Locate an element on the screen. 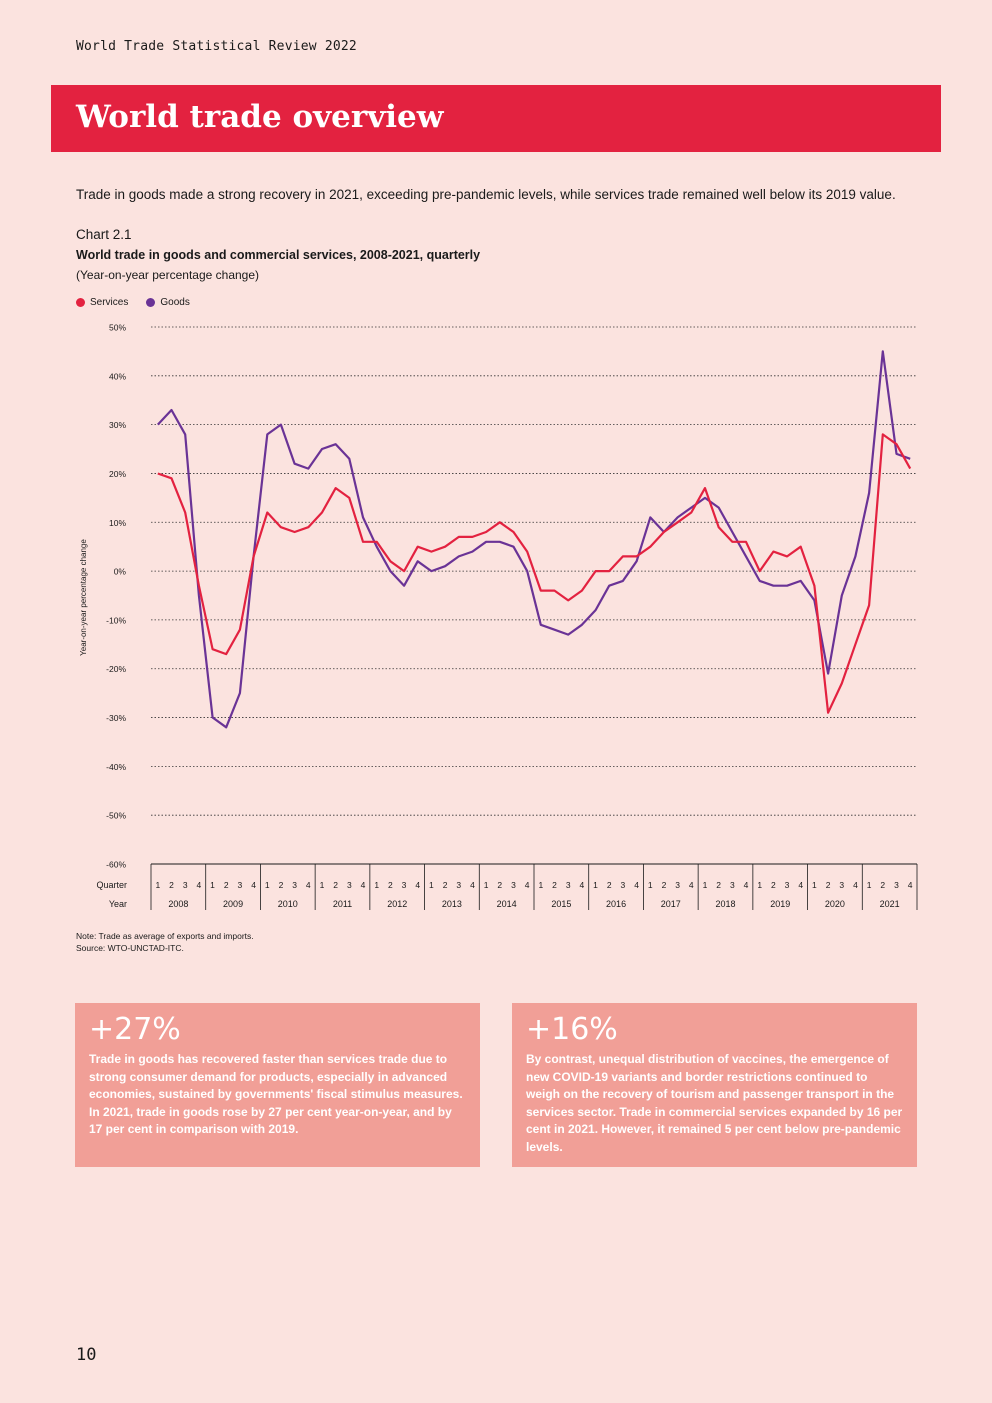 The width and height of the screenshot is (992, 1403). section-title: World trade overview is located at coordinates (260, 117).